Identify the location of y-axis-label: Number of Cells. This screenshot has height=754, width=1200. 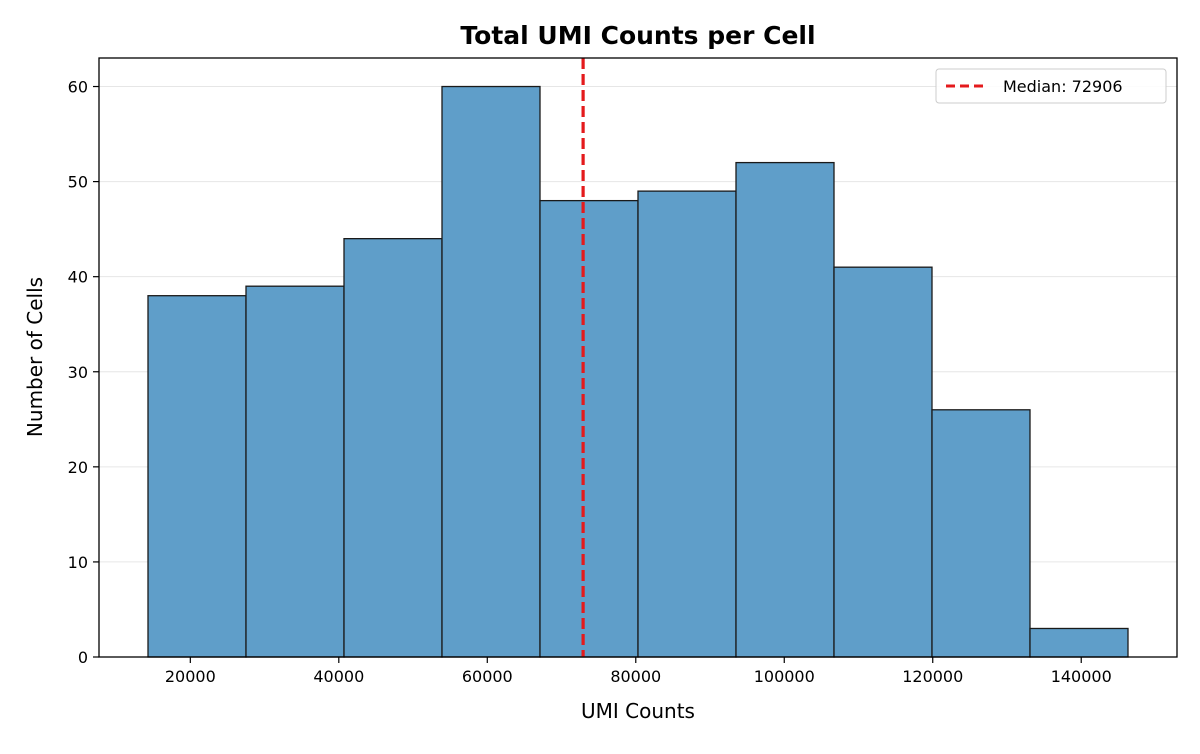
(35, 357).